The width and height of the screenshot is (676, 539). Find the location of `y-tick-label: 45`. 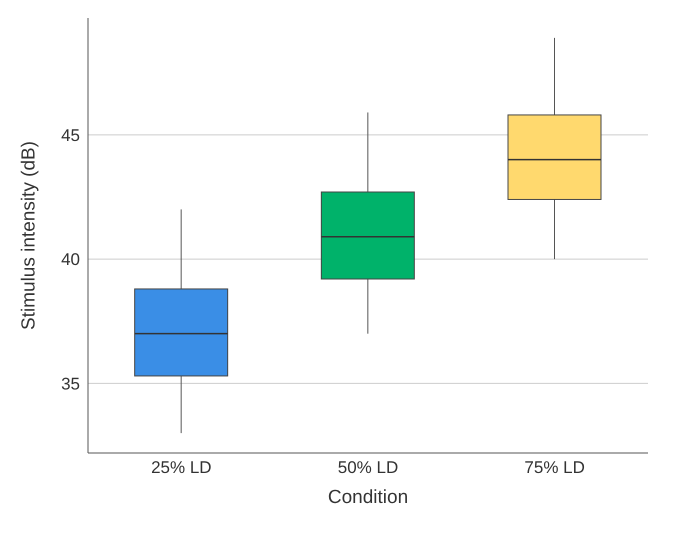

y-tick-label: 45 is located at coordinates (70, 135).